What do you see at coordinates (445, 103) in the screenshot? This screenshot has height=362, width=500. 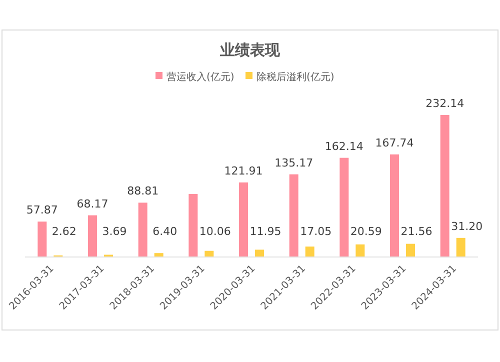 I see `data-label: 232.14` at bounding box center [445, 103].